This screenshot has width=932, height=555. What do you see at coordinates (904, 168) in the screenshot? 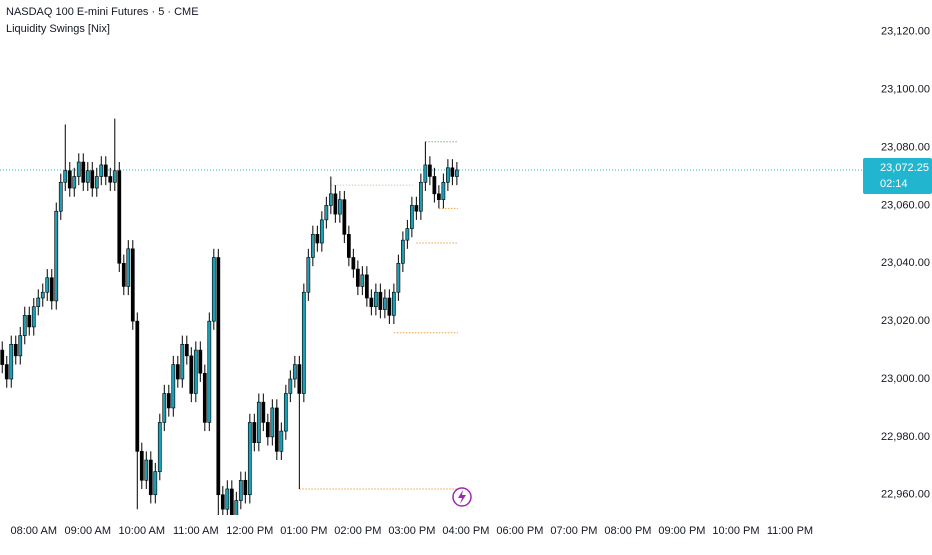
I see `last-price-label: 23,072.25` at bounding box center [904, 168].